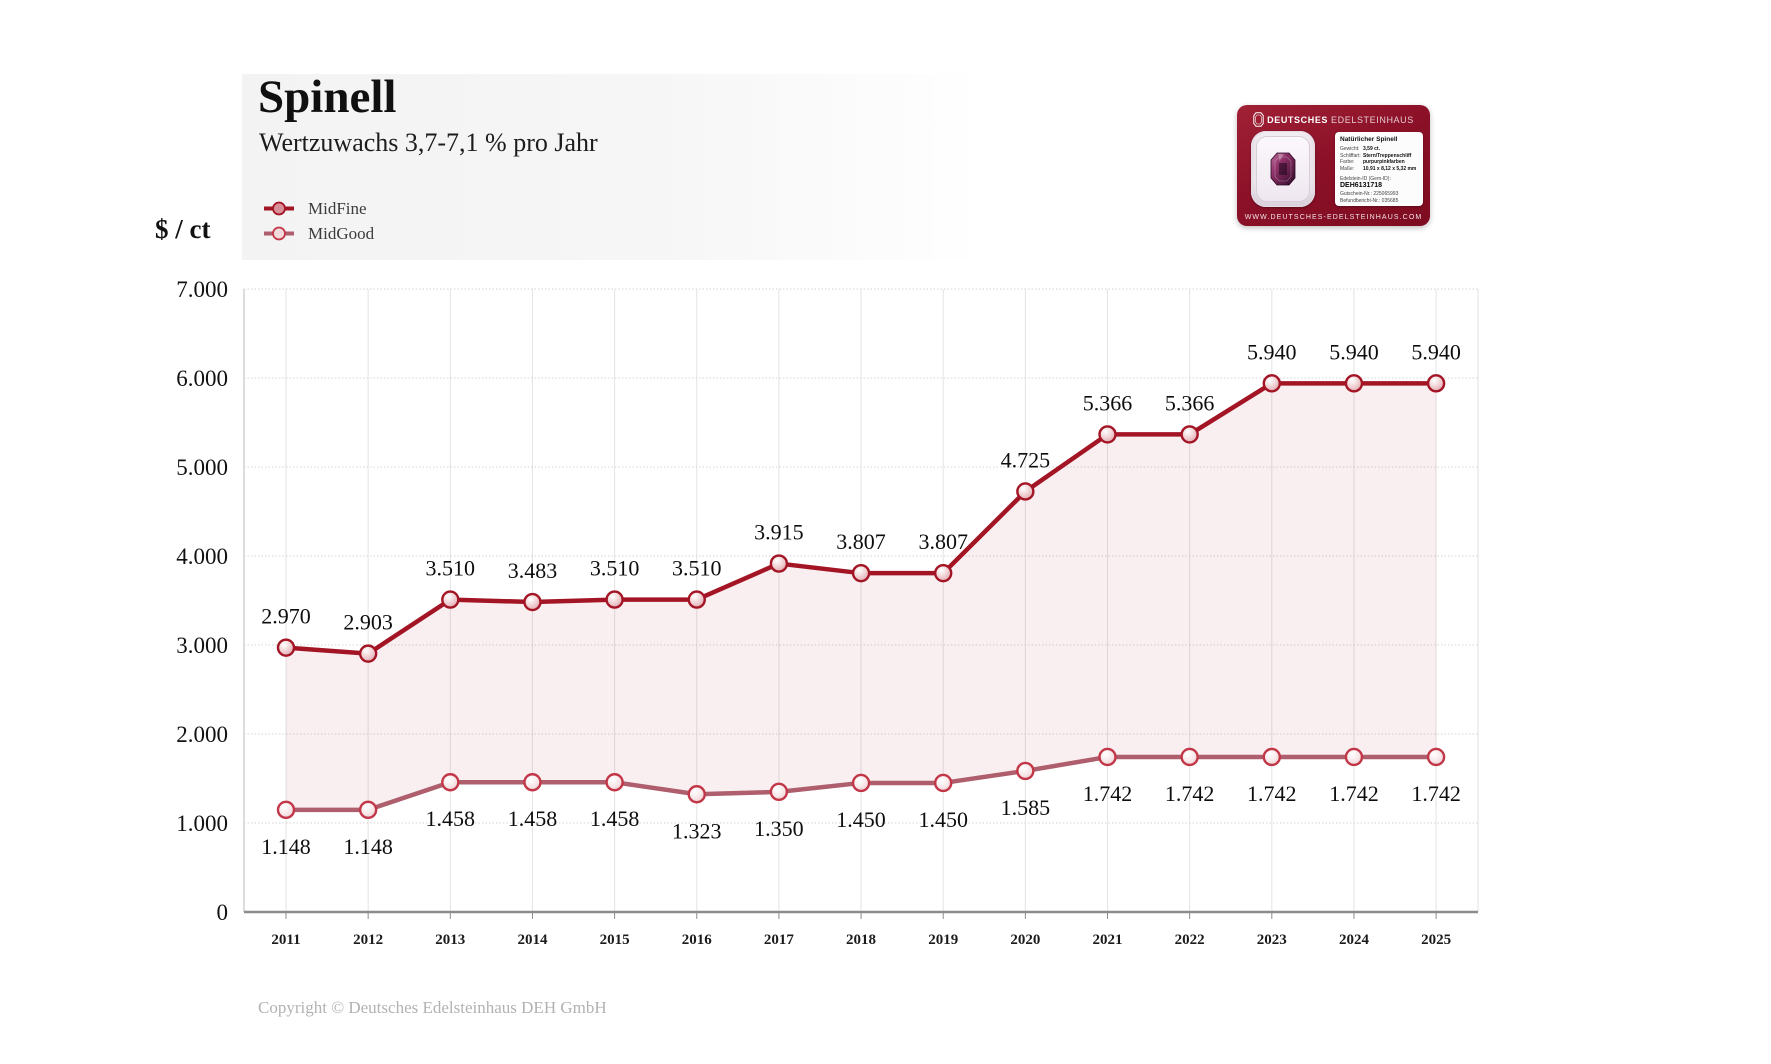 The width and height of the screenshot is (1771, 1064). Describe the element at coordinates (611, 167) in the screenshot. I see `header-band` at that location.